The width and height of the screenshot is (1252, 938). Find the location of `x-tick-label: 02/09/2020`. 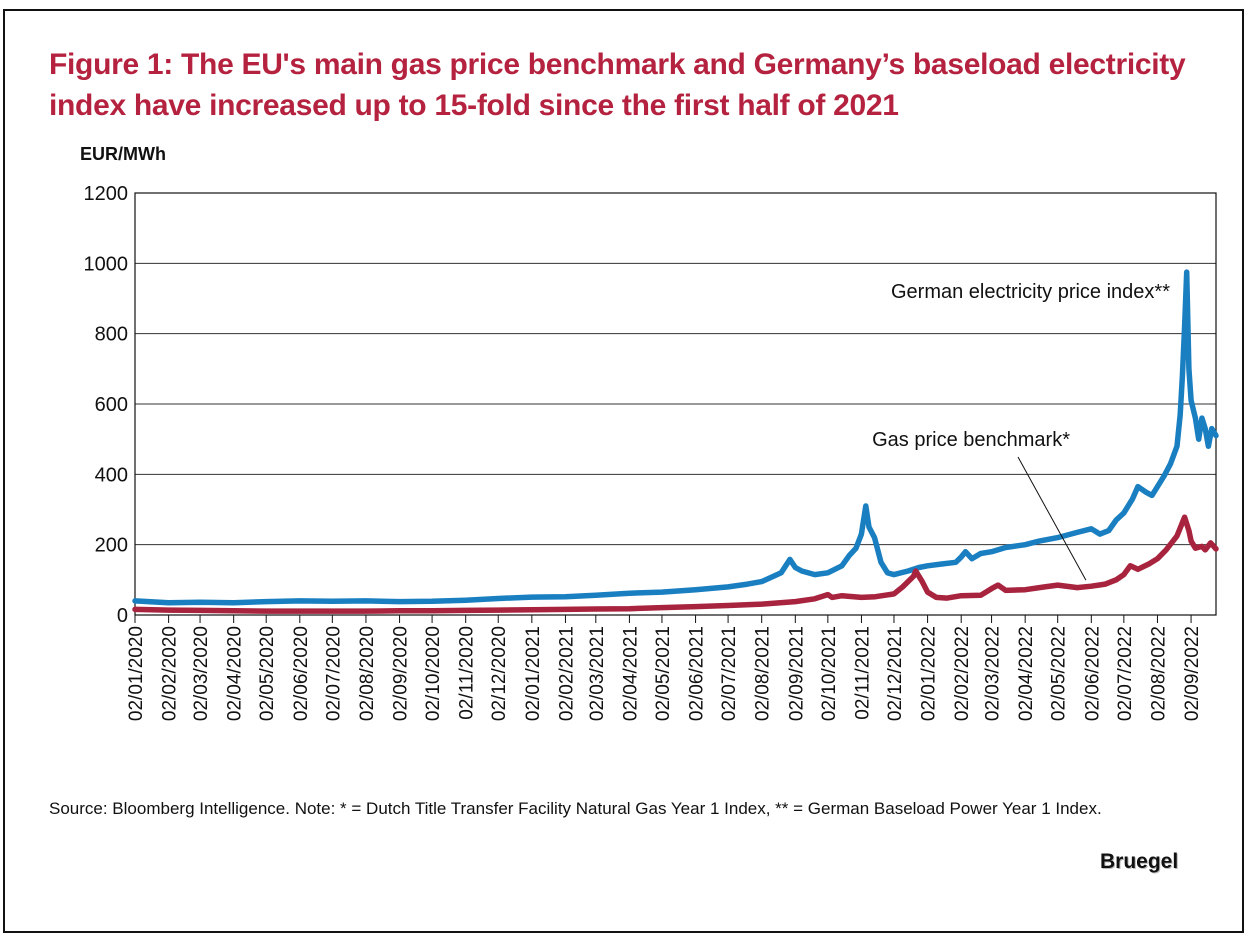

x-tick-label: 02/09/2020 is located at coordinates (401, 673).